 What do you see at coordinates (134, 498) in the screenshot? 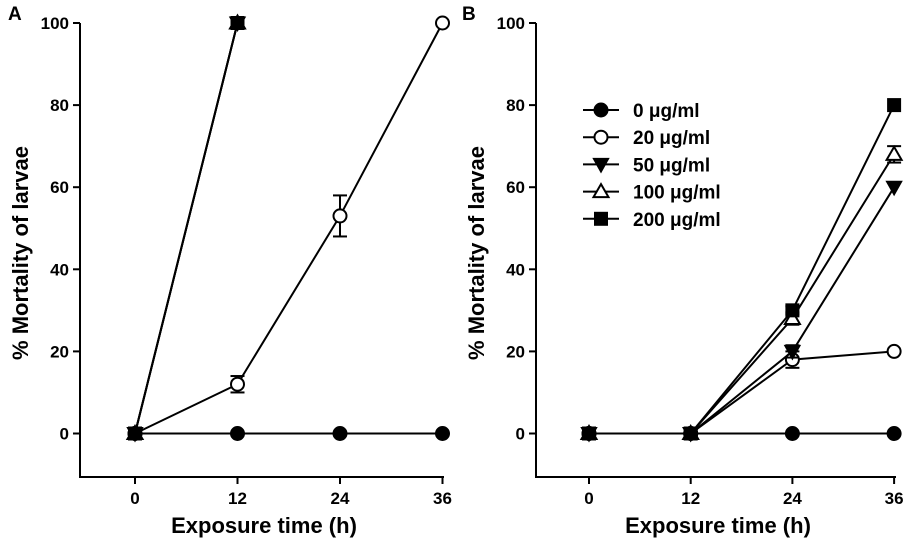
I see `panel-a-x-tick-label: 0` at bounding box center [134, 498].